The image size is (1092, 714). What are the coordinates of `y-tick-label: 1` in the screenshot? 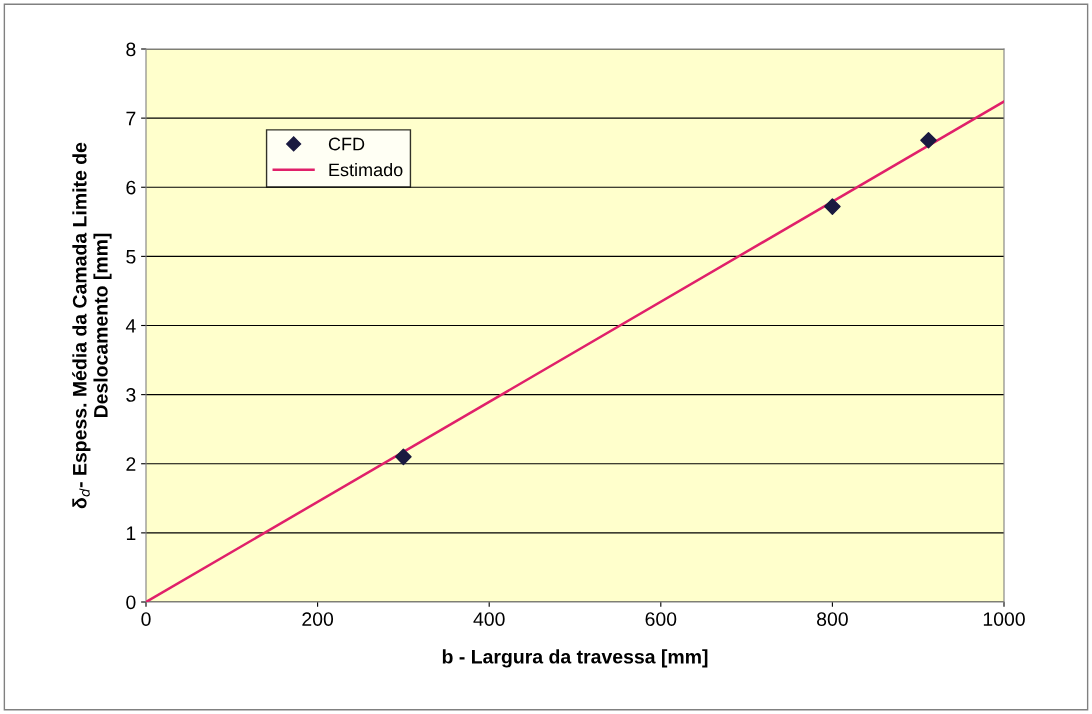 It's located at (131, 533).